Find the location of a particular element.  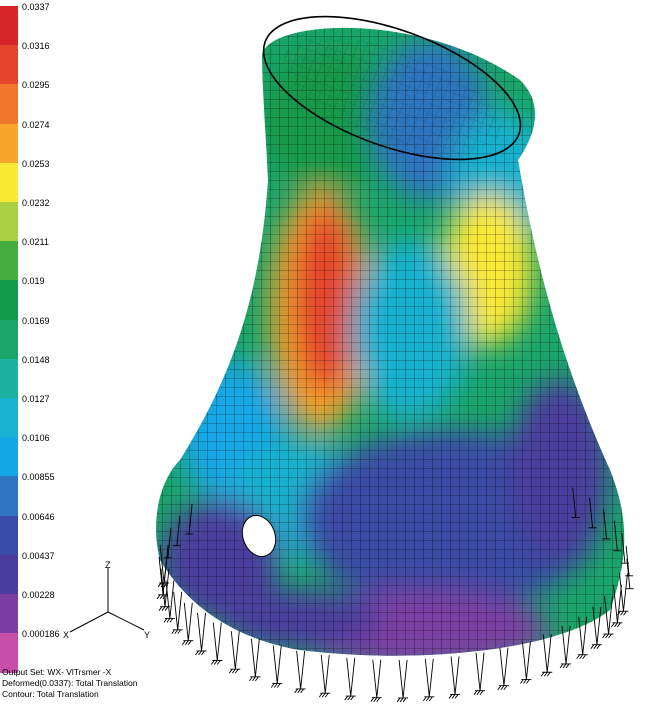

legend-tick-label: 0.00855 is located at coordinates (38, 477).